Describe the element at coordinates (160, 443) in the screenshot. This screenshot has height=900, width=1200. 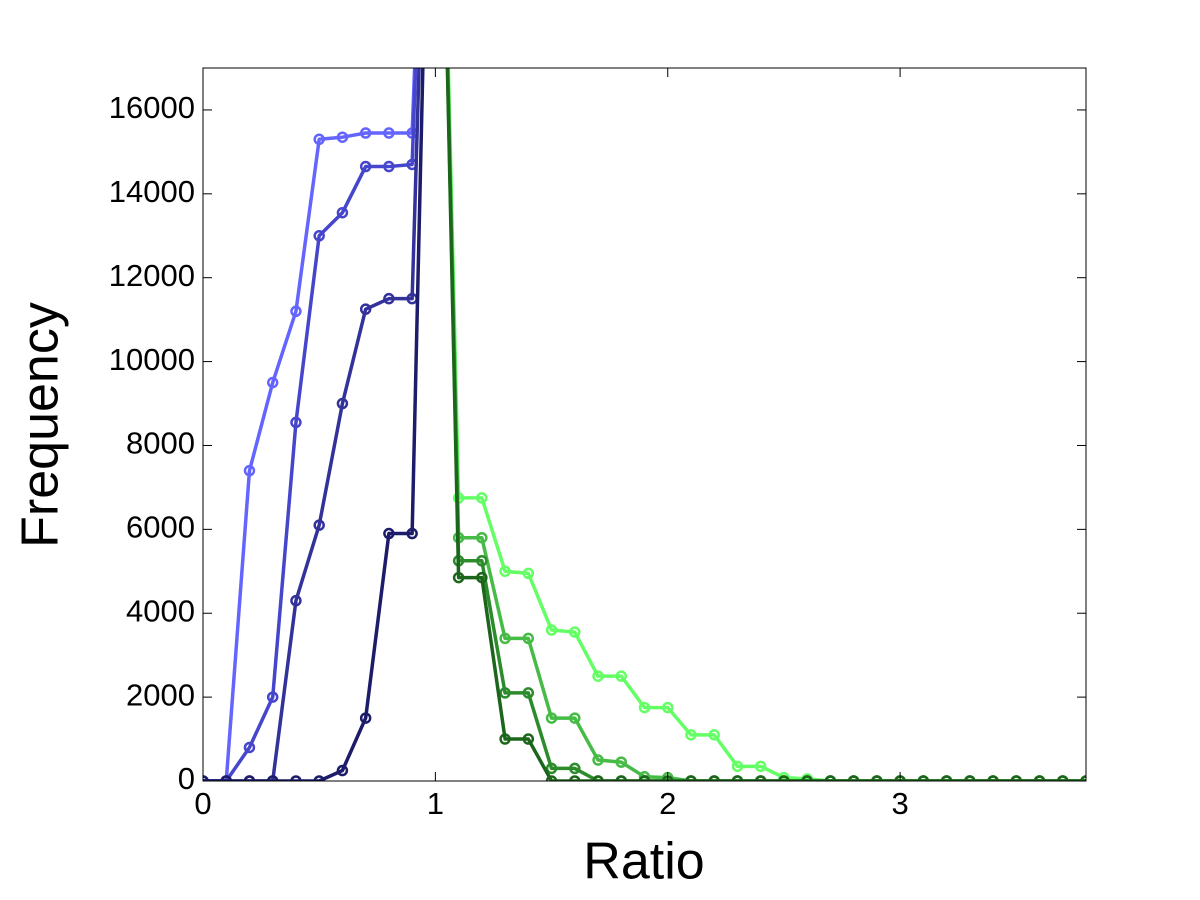
I see `y-tick-label: 8000` at that location.